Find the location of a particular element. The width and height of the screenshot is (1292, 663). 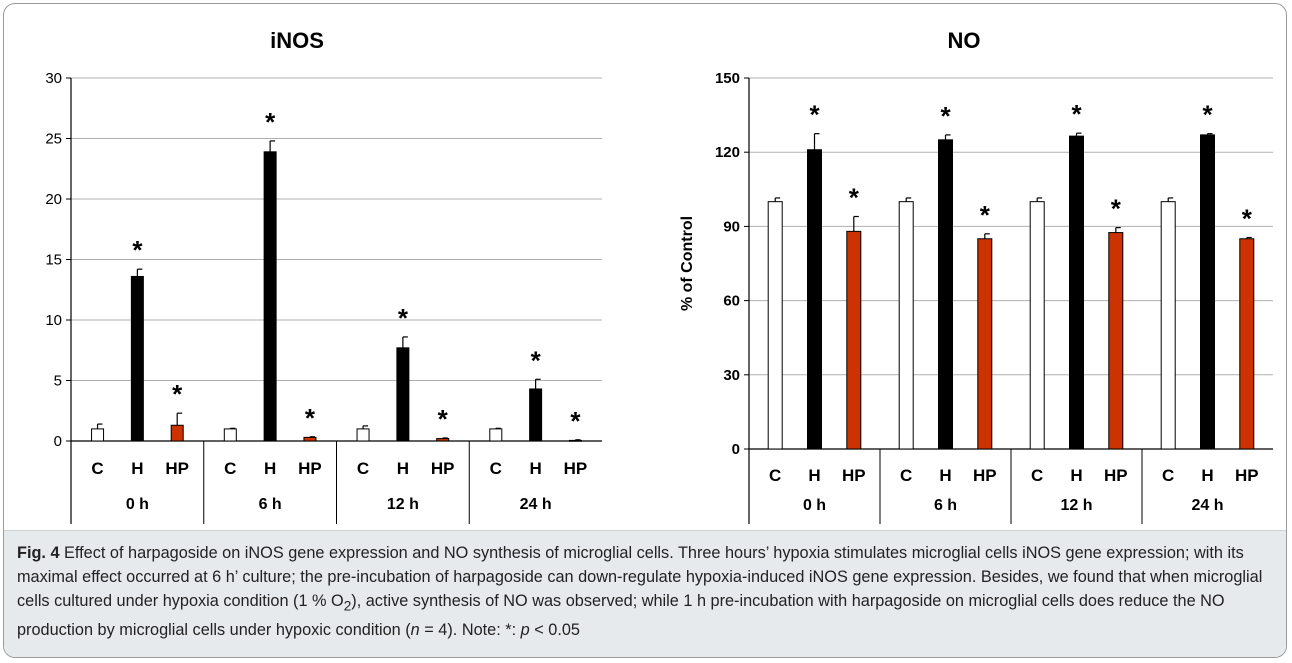

y-tick-label: 120 is located at coordinates (727, 152).